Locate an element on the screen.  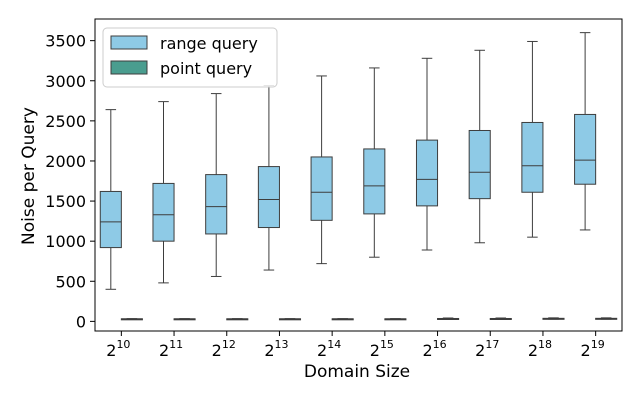
x-tick-label: 216 is located at coordinates (434, 349).